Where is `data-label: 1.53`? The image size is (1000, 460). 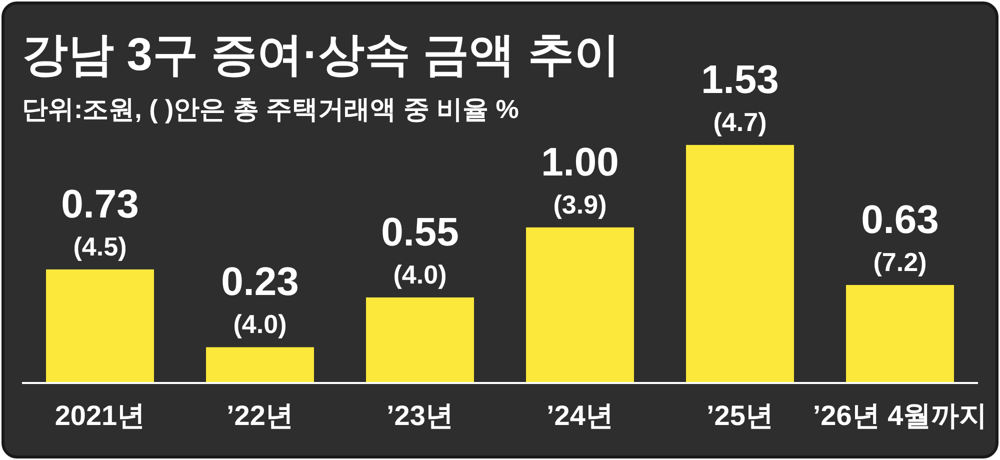 data-label: 1.53 is located at coordinates (740, 80).